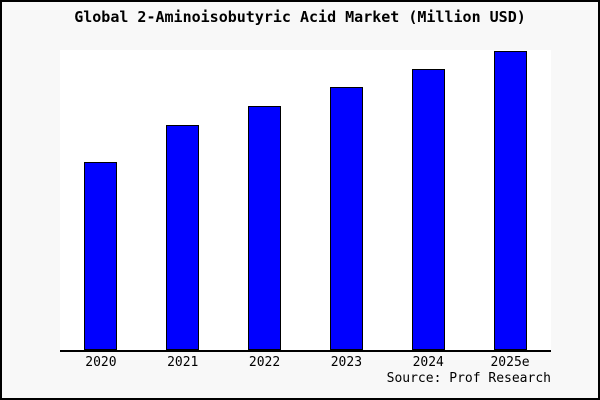  What do you see at coordinates (428, 362) in the screenshot?
I see `x-tick-label: 2024` at bounding box center [428, 362].